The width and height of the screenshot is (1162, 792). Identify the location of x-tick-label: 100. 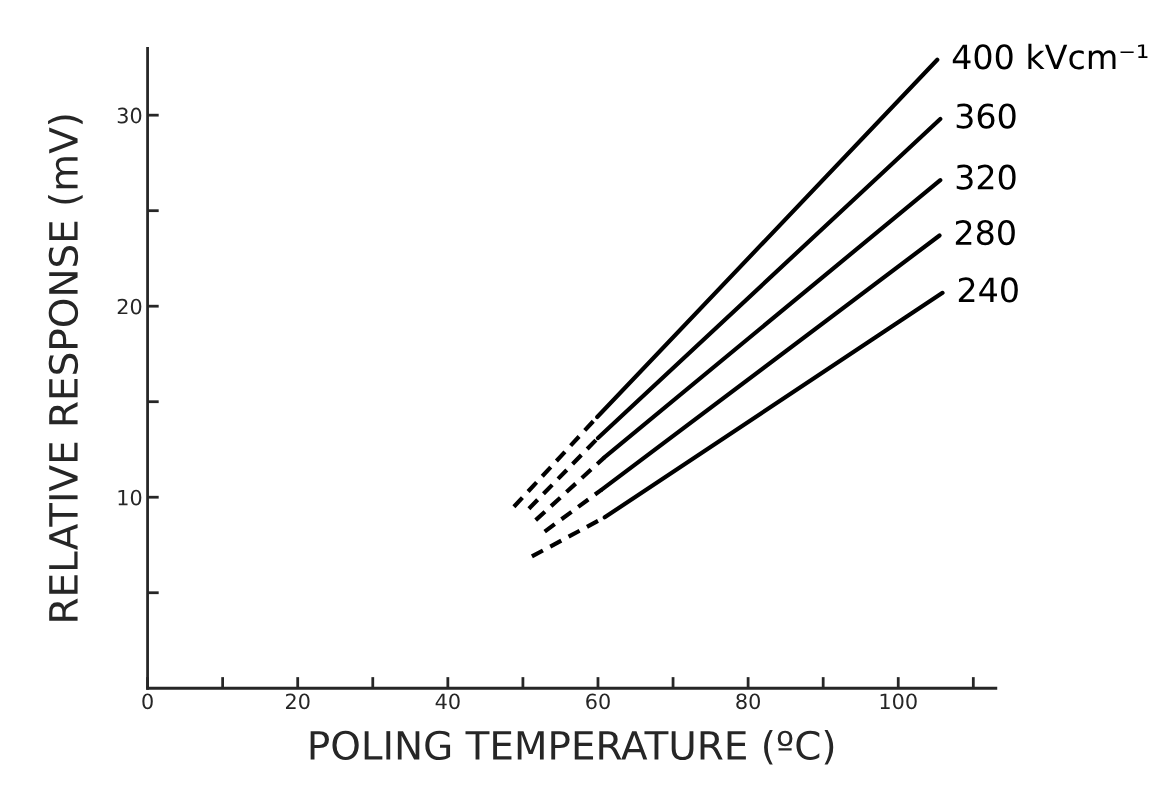
(898, 701).